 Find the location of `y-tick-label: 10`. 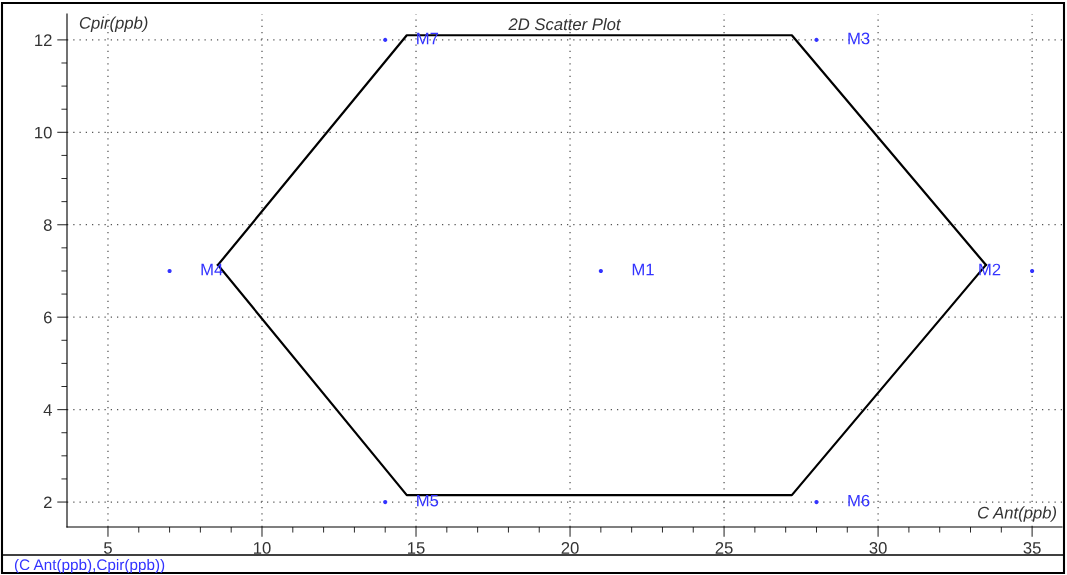

y-tick-label: 10 is located at coordinates (43, 132).